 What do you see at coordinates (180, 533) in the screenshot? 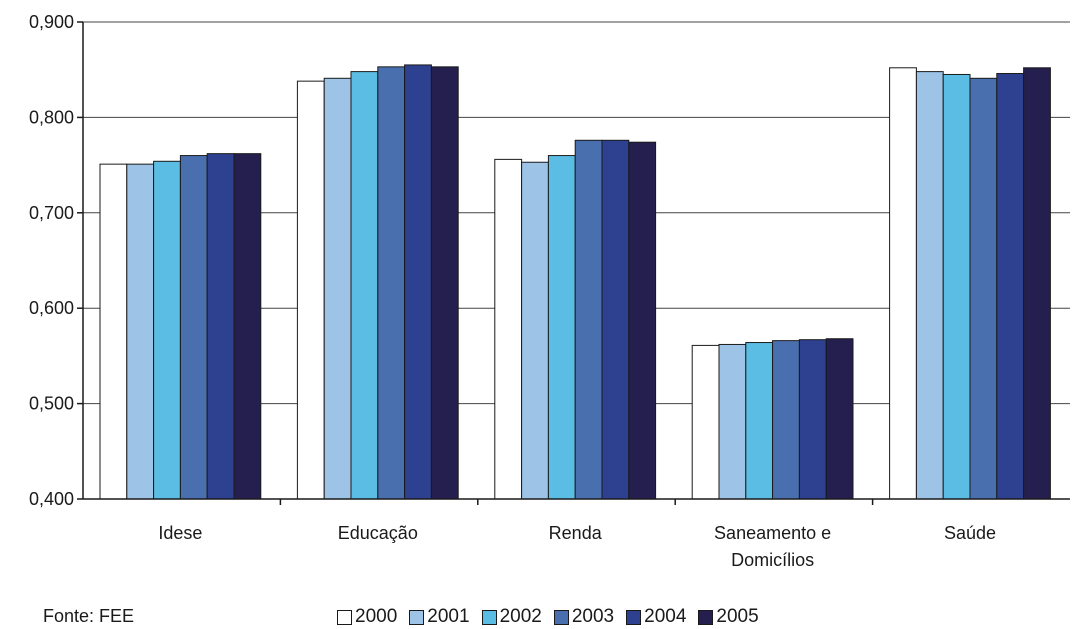
I see `category-label: Idese` at bounding box center [180, 533].